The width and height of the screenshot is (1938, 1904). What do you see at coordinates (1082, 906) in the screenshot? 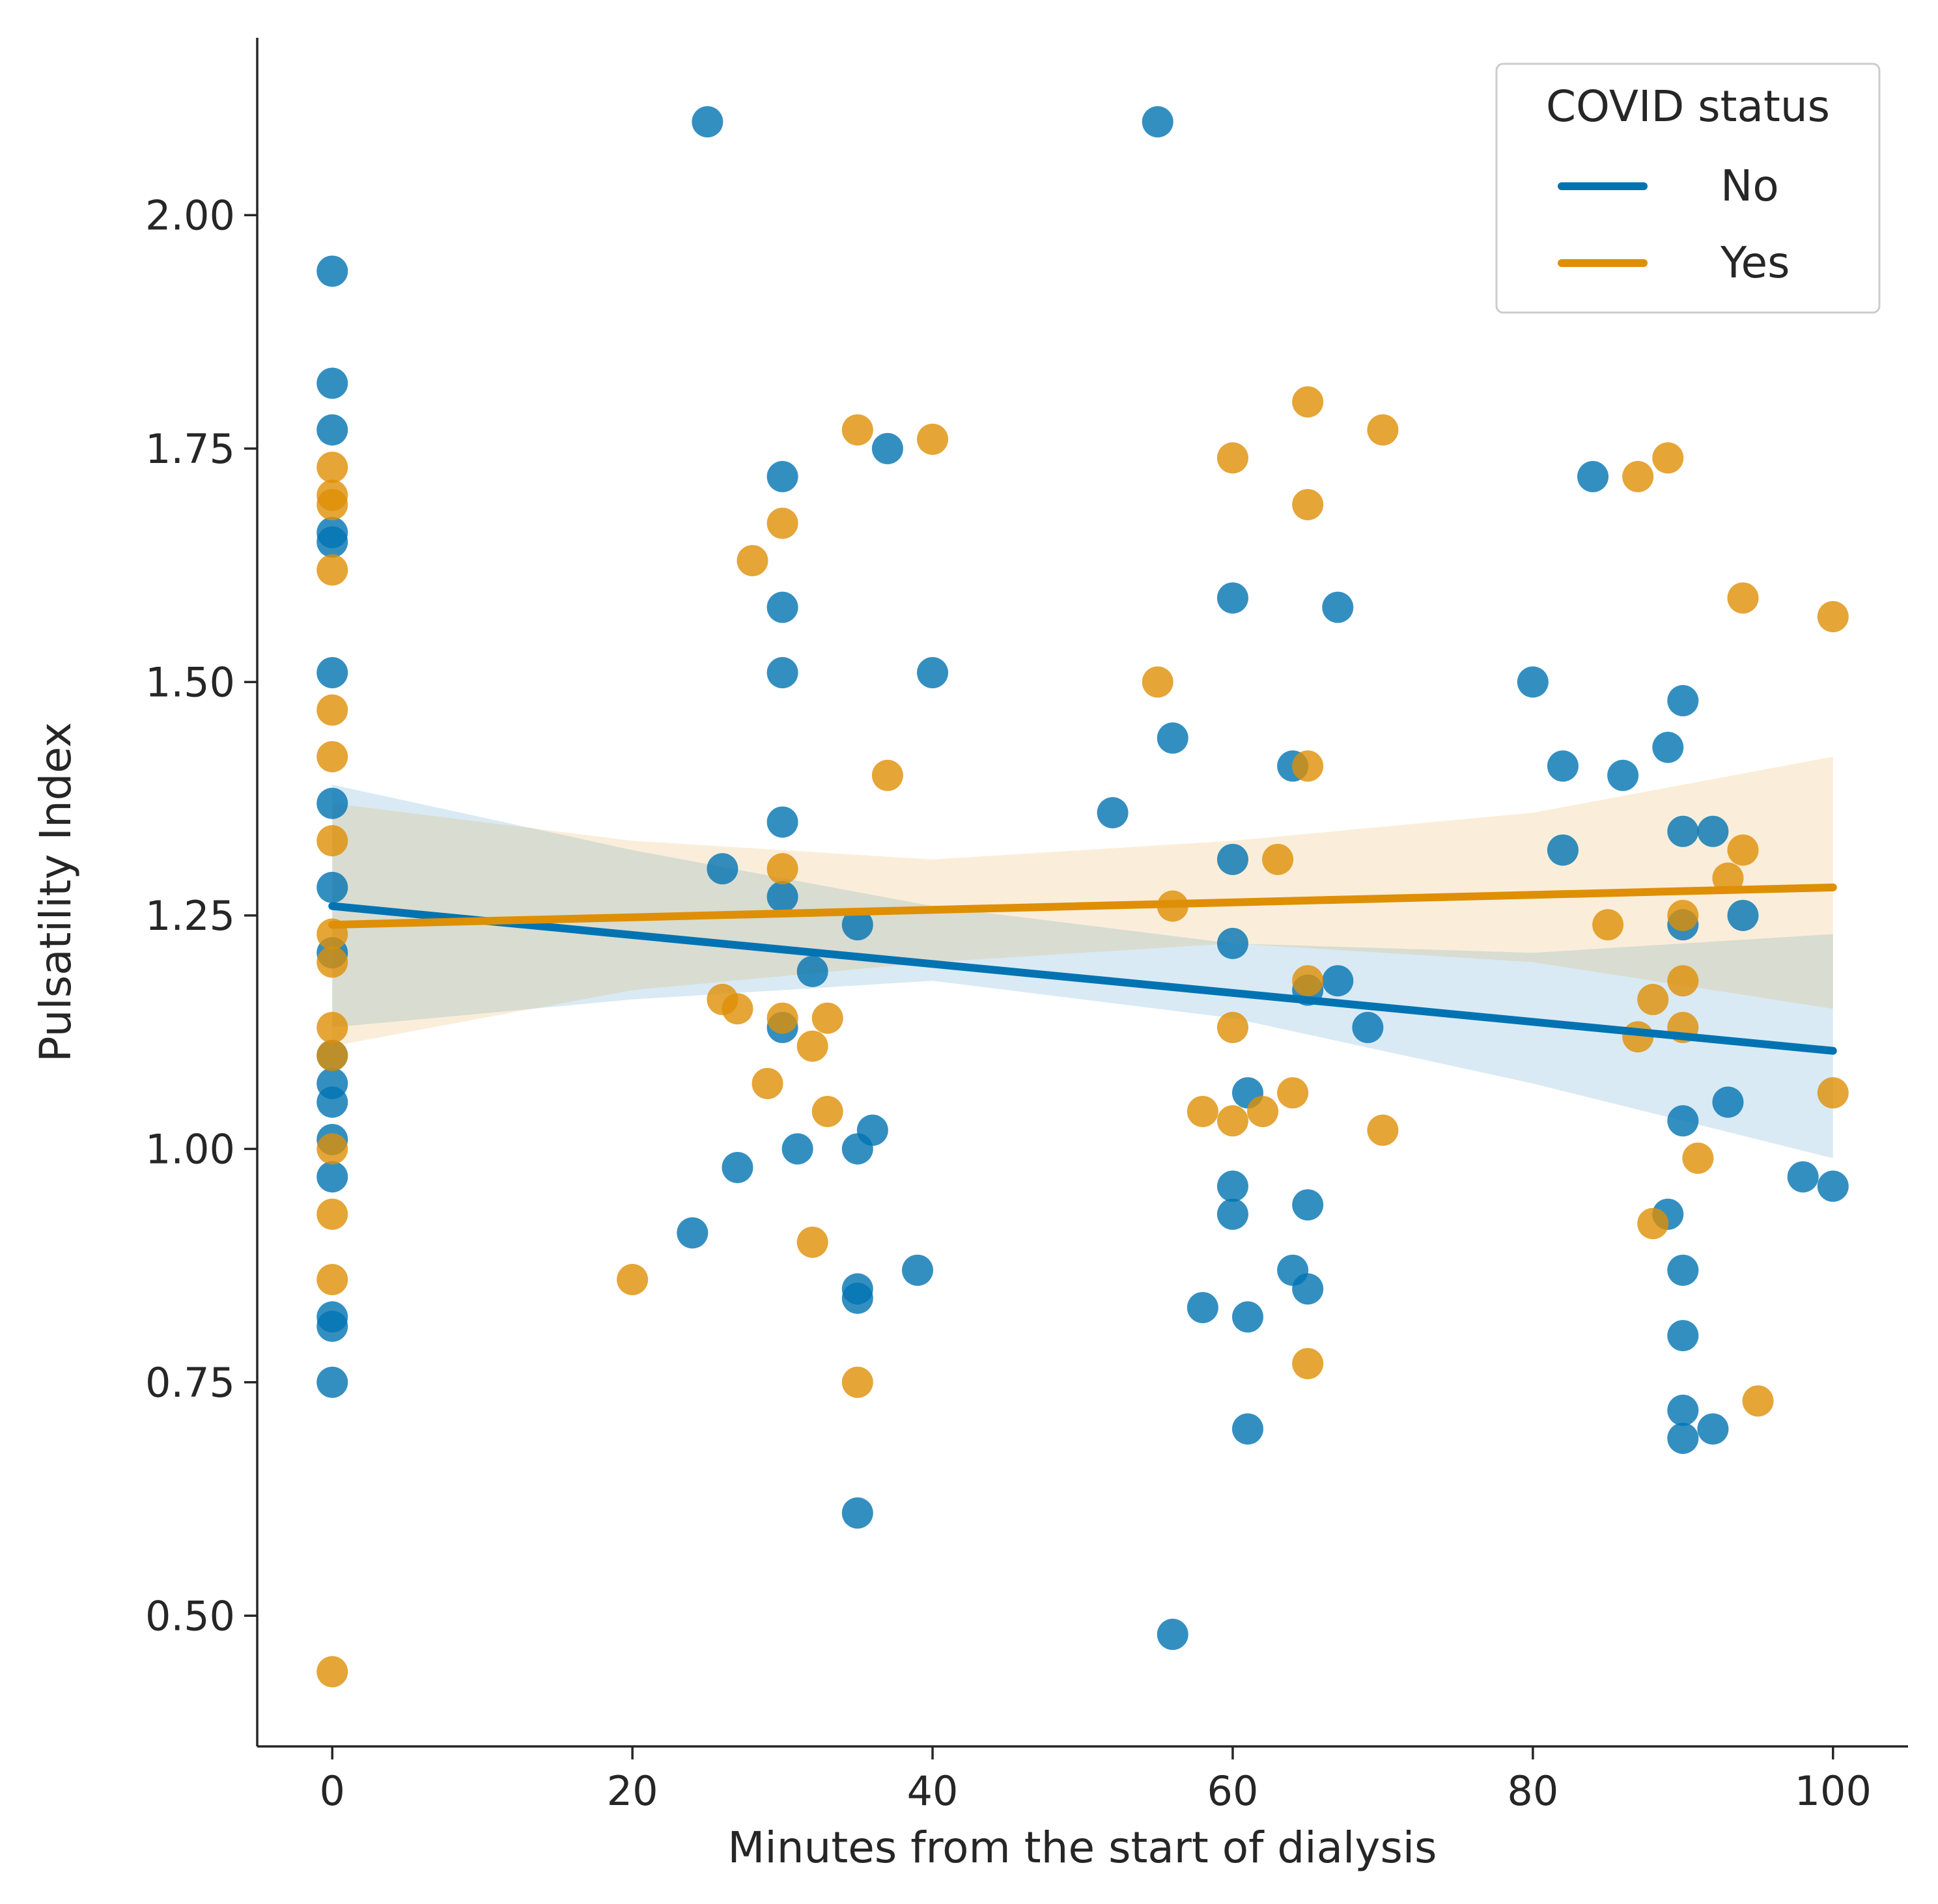
I see `regression-line-yes` at bounding box center [1082, 906].